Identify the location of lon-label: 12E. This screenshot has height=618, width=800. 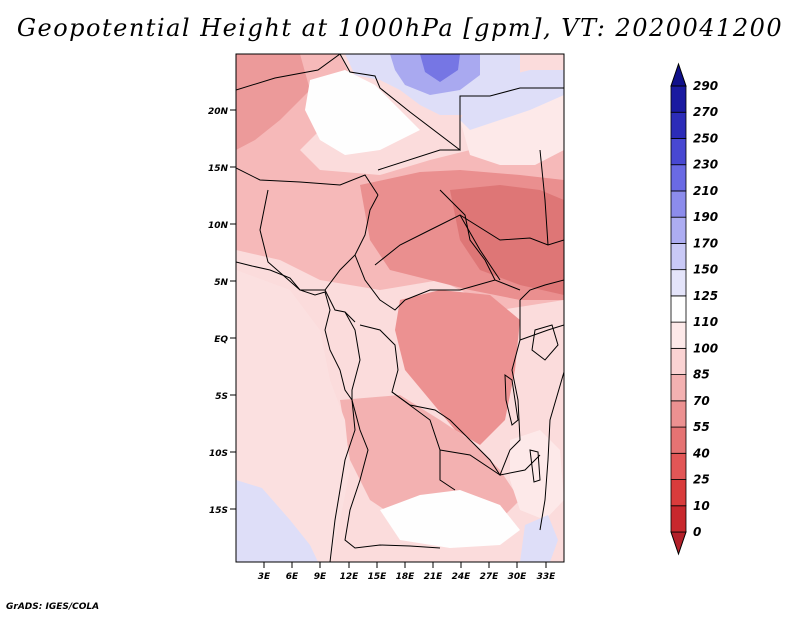
(350, 577).